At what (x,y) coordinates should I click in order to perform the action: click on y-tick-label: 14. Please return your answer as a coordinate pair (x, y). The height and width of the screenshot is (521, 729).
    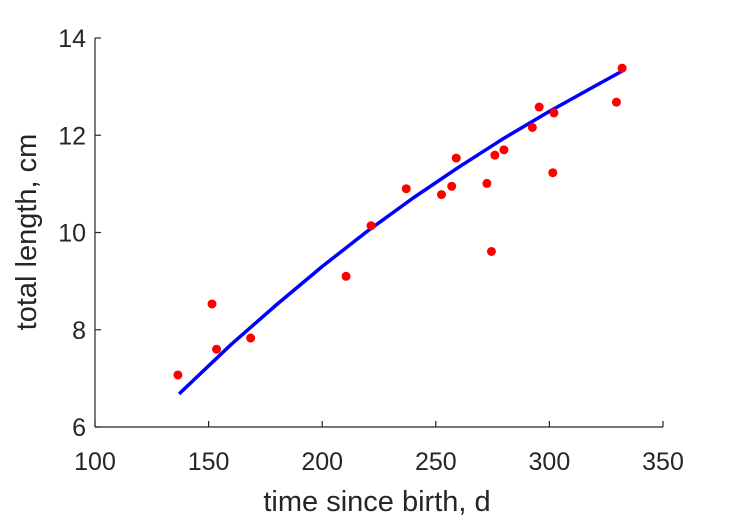
    Looking at the image, I should click on (72, 39).